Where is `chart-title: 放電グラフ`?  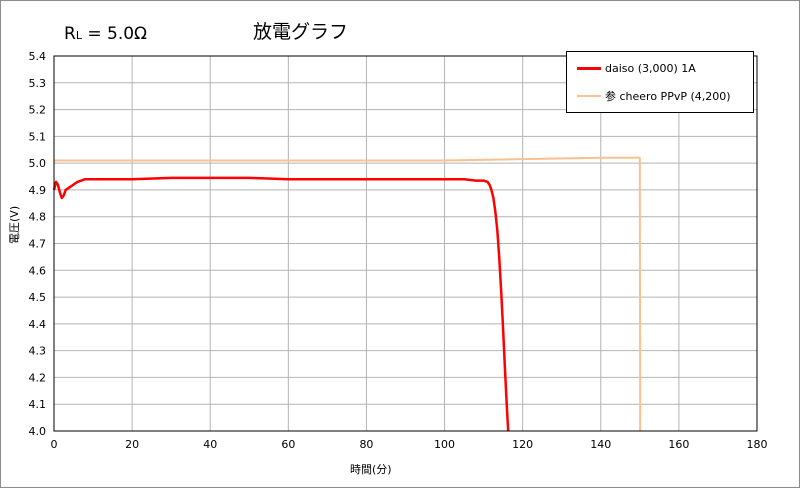 chart-title: 放電グラフ is located at coordinates (301, 32).